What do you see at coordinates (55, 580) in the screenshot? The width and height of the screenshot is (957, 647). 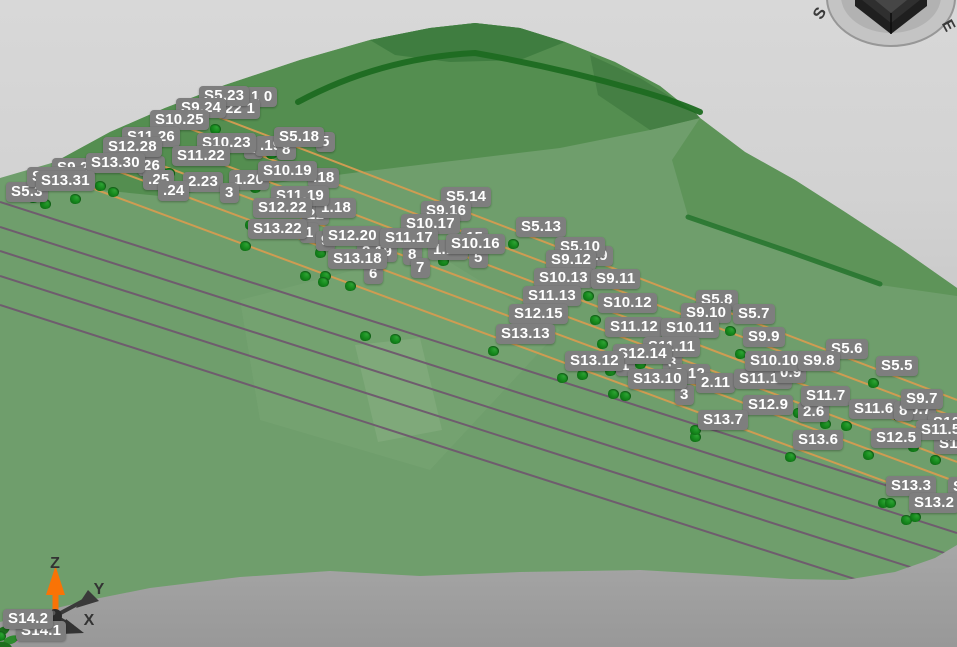 I see `z-axis-arrowhead` at bounding box center [55, 580].